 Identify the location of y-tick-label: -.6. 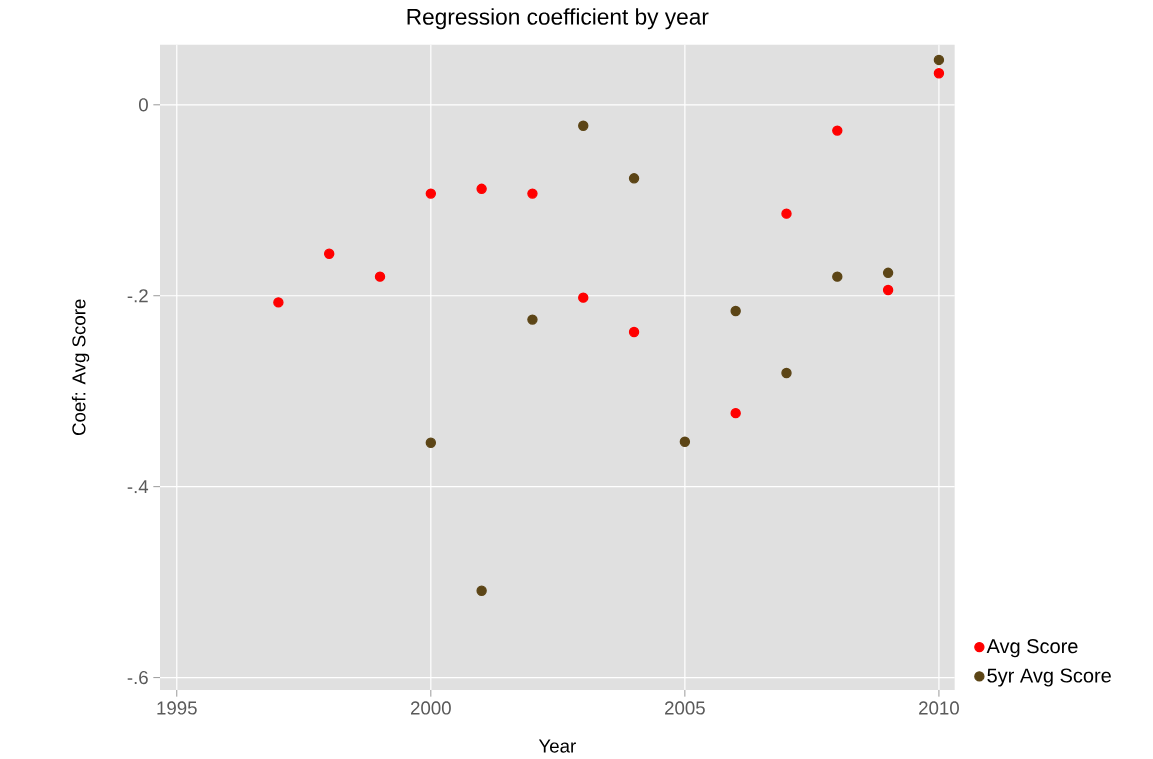
(137, 677).